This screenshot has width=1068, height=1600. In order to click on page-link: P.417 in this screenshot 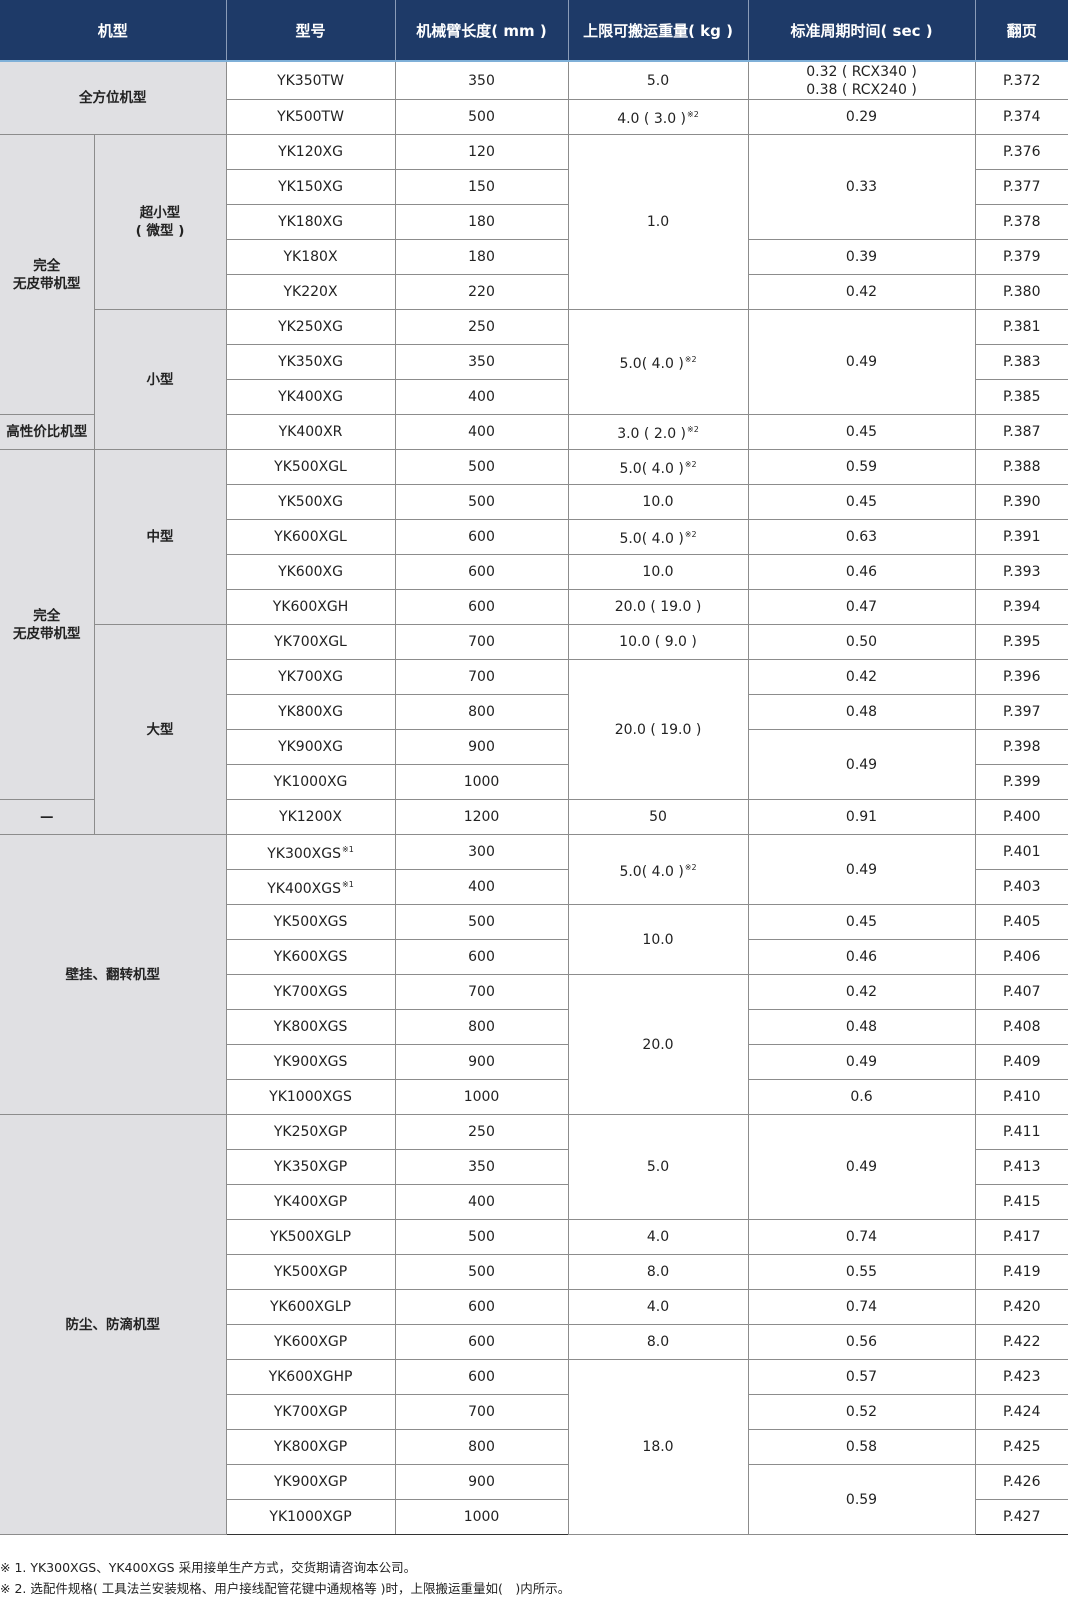, I will do `click(1021, 1237)`.